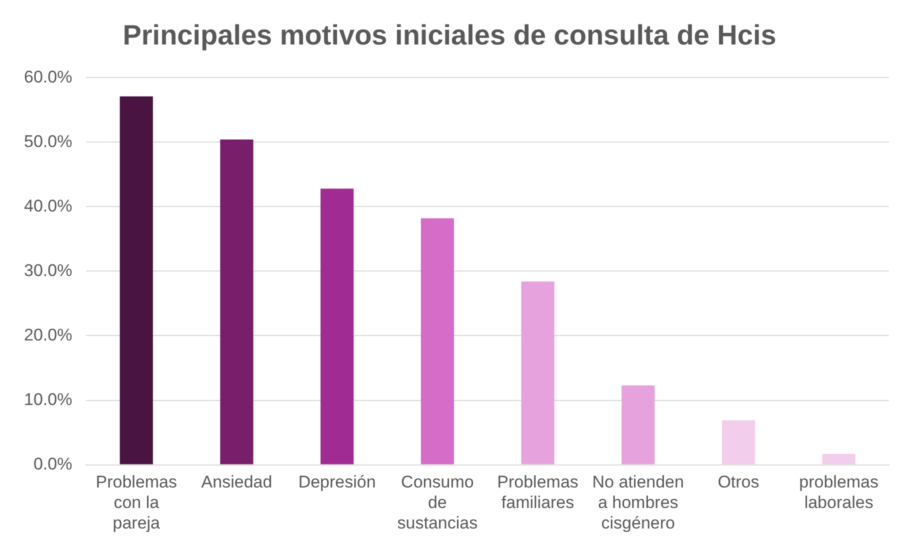 This screenshot has width=903, height=552. I want to click on y-tick-label: 50.0%, so click(48, 141).